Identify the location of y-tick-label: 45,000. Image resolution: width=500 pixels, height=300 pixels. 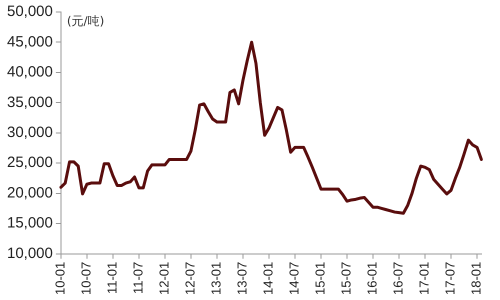
(29, 41).